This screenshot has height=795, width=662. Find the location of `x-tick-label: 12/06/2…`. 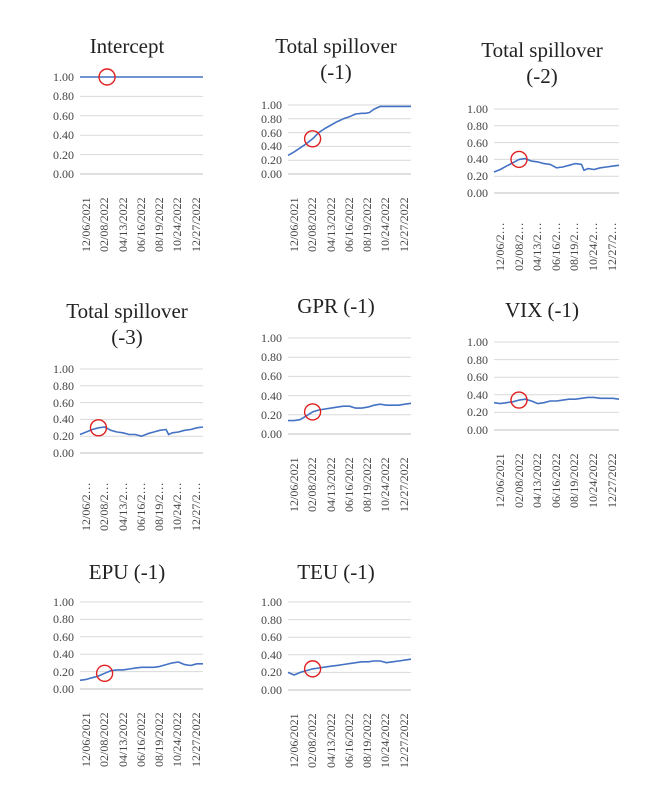

x-tick-label: 12/06/2… is located at coordinates (86, 506).